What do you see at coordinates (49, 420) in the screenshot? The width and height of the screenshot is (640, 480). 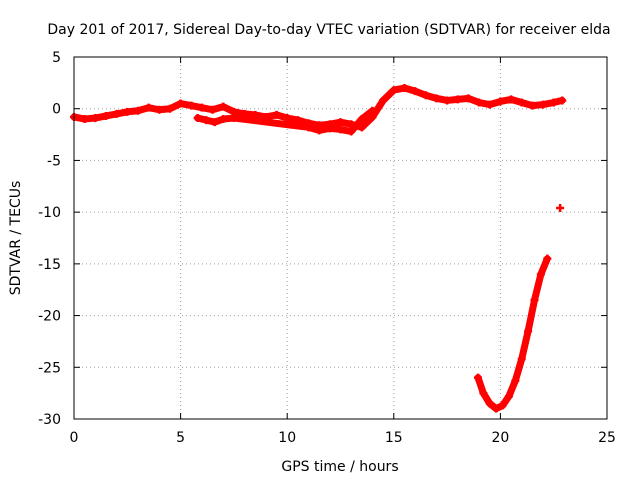 I see `y-tick-label: -30` at bounding box center [49, 420].